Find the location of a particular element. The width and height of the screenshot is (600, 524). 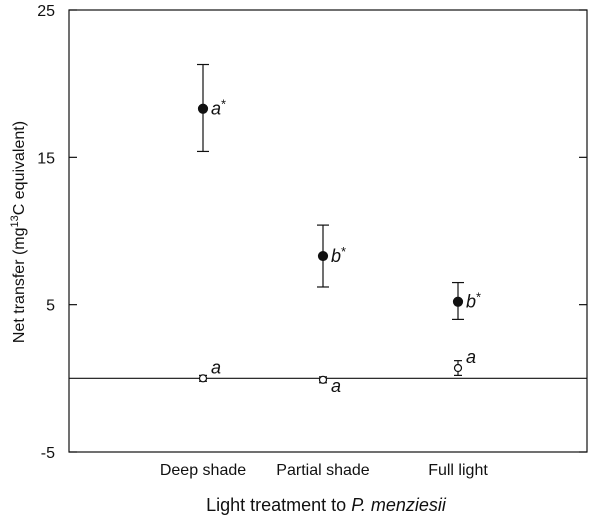

y-axis-title-before: Net transfer (mg is located at coordinates (19, 285).